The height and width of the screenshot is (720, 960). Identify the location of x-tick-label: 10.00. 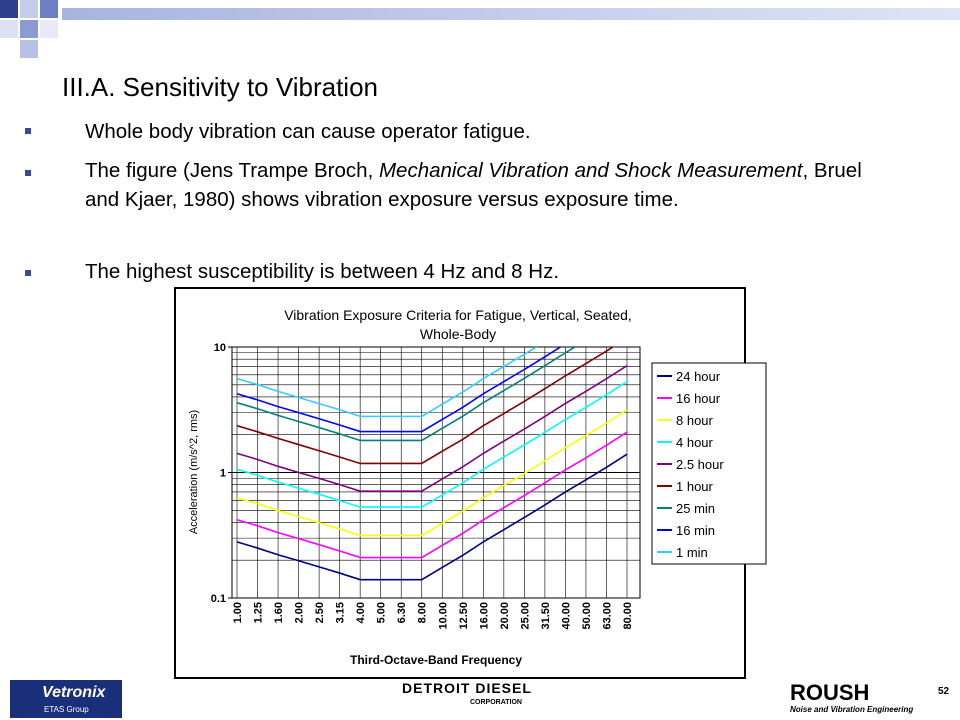
(443, 616).